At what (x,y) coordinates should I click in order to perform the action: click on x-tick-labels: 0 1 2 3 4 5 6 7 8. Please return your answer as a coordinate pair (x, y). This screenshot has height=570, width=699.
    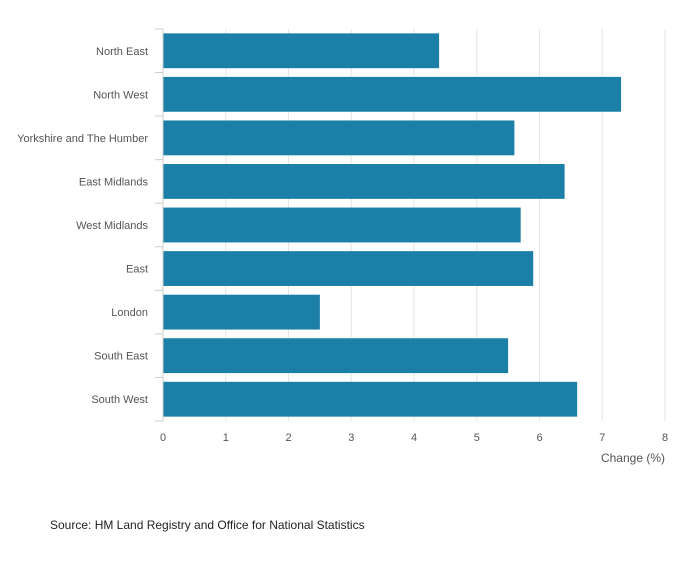
    Looking at the image, I should click on (414, 438).